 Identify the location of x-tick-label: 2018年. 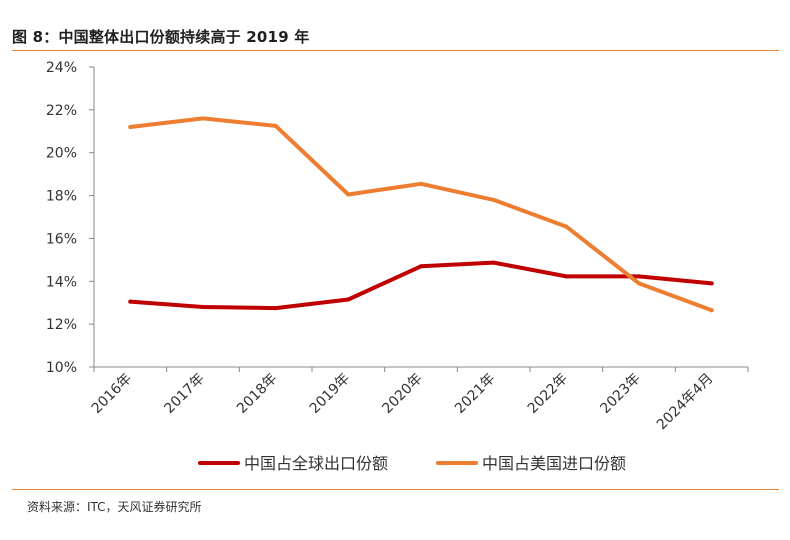
(257, 394).